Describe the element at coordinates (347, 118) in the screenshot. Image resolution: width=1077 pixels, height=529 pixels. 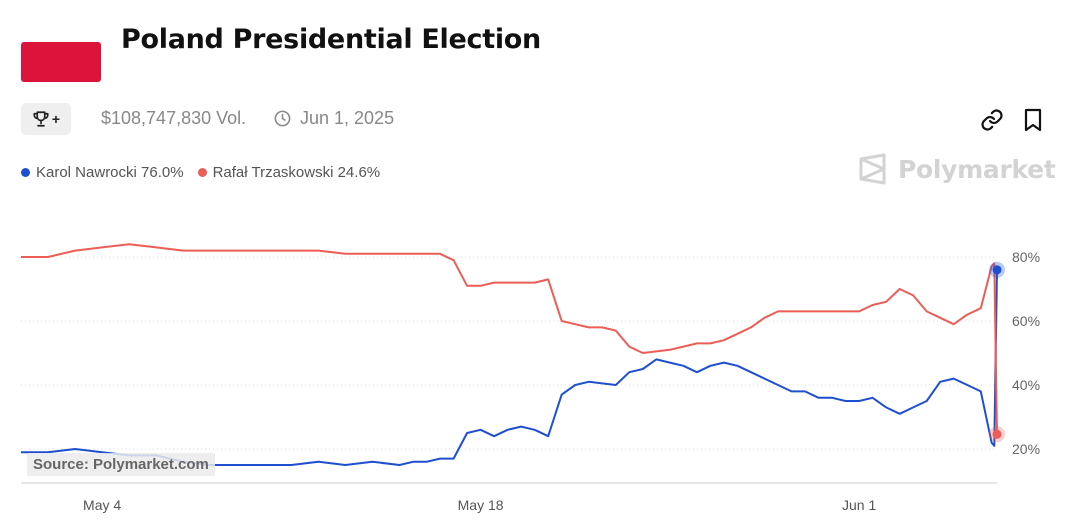
I see `date-label: Jun 1, 2025` at that location.